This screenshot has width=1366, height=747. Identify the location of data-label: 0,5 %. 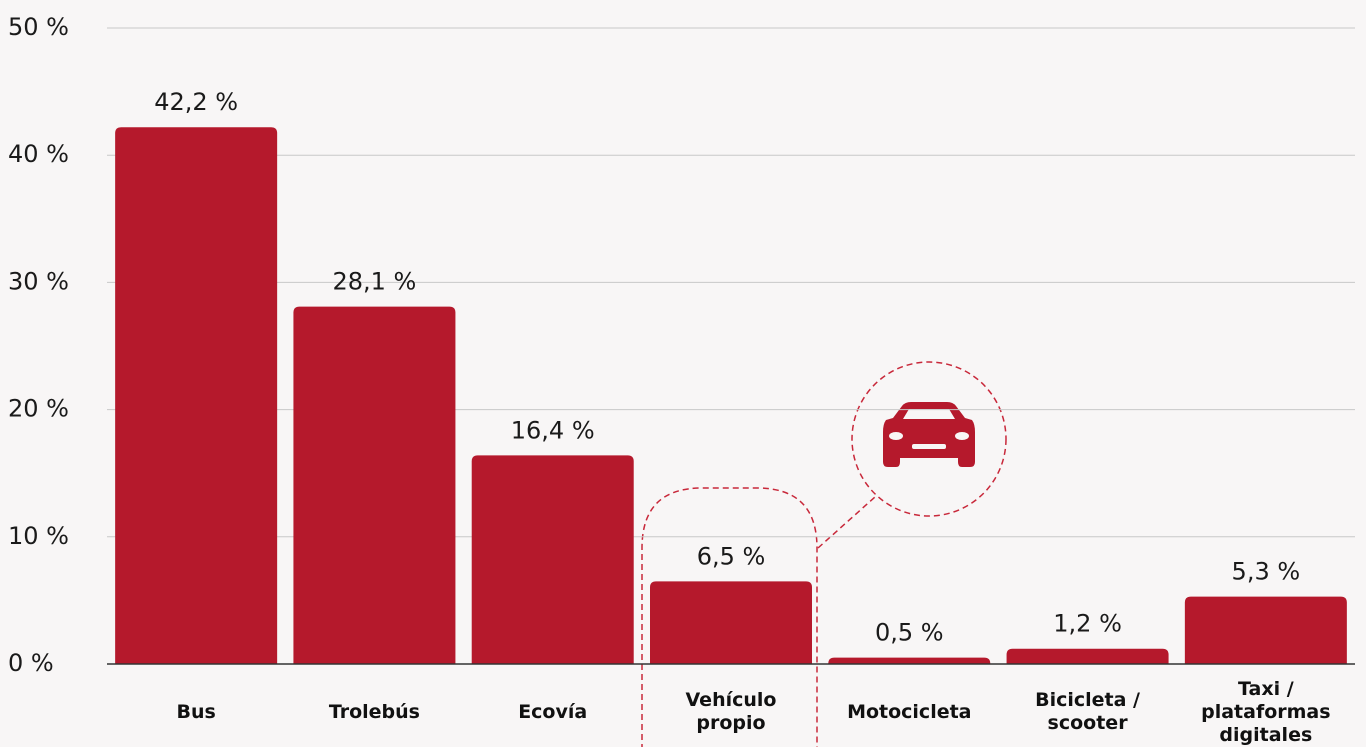
(909, 633).